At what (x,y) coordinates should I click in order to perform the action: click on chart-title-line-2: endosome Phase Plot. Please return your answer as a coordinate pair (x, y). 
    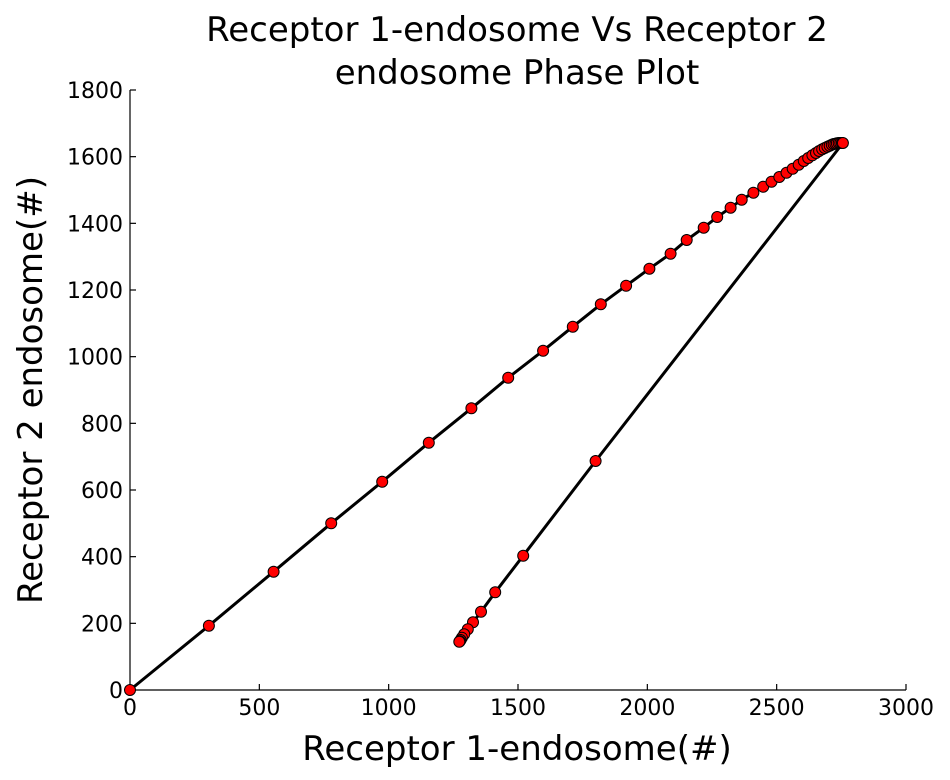
    Looking at the image, I should click on (517, 73).